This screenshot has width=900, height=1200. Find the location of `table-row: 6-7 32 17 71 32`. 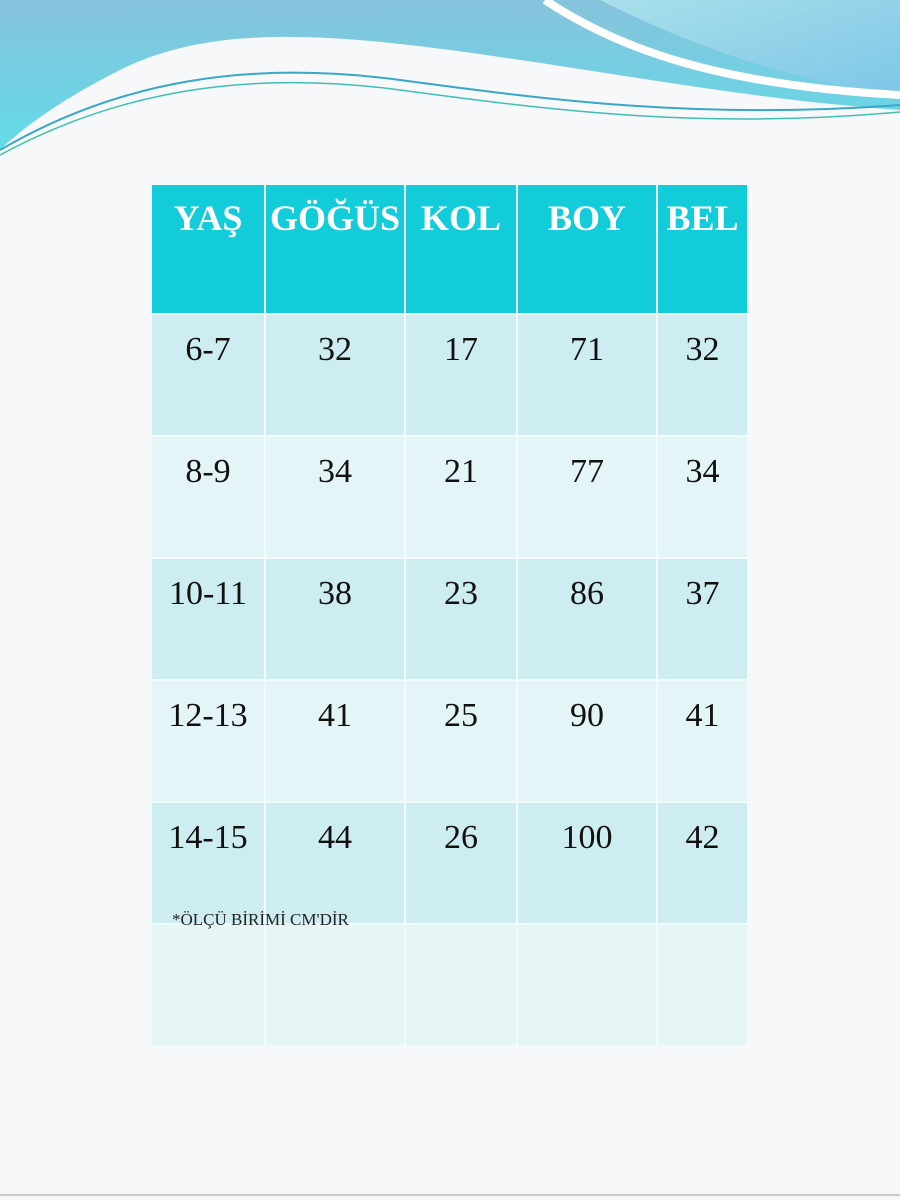

table-row: 6-7 32 17 71 32 is located at coordinates (449, 375).